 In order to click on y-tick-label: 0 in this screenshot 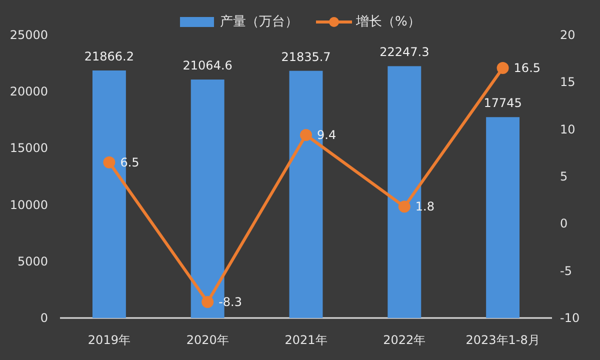, I will do `click(44, 318)`.